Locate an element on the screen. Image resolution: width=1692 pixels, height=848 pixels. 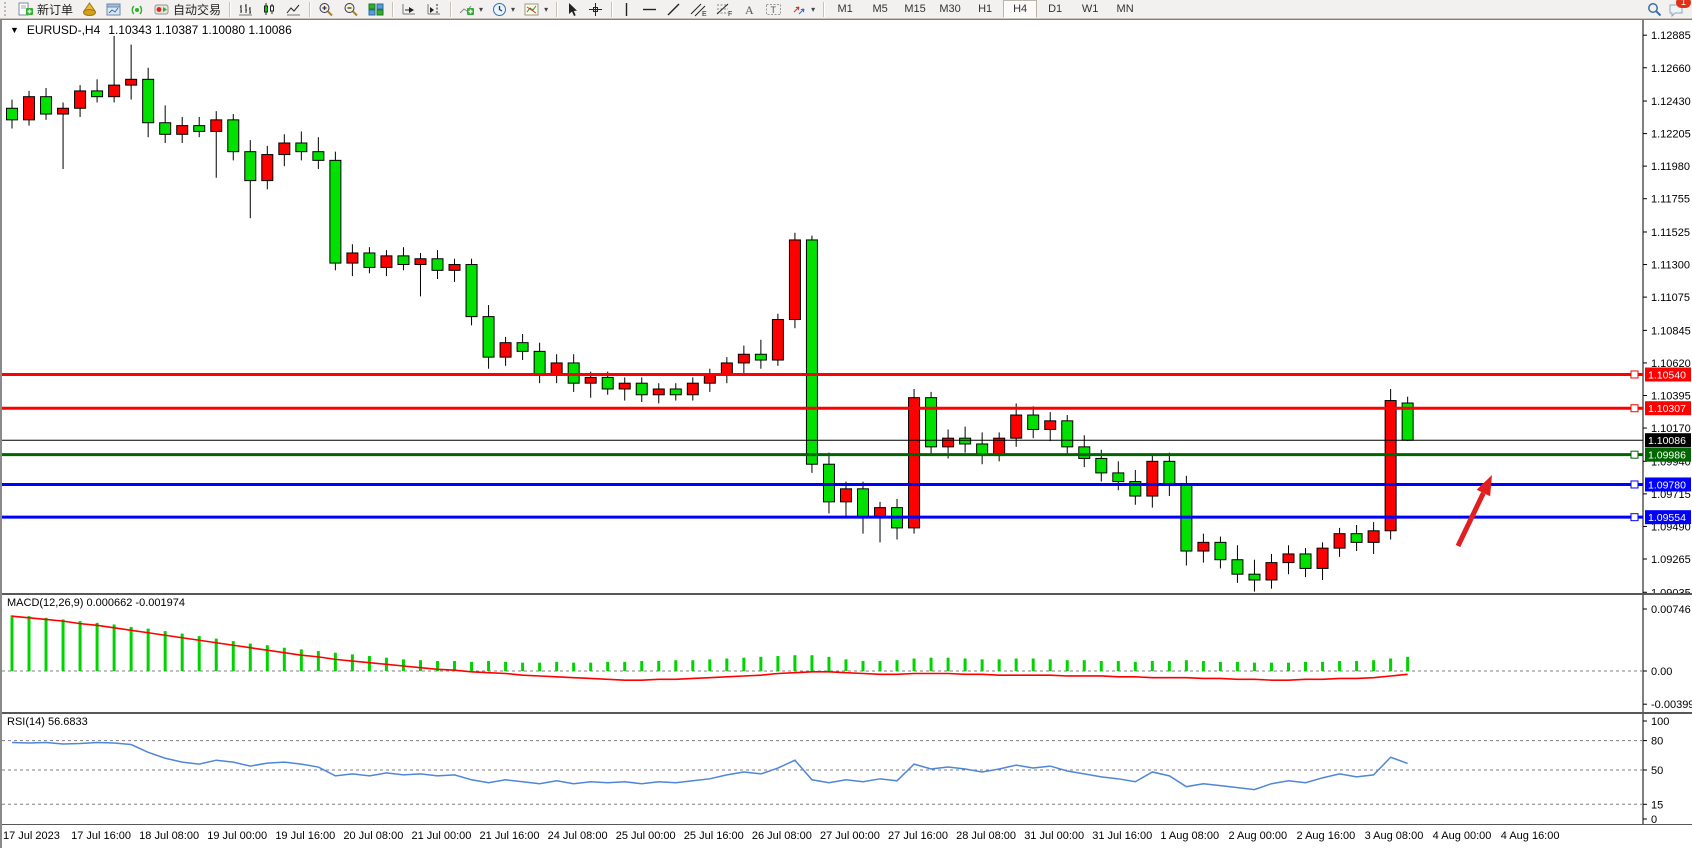
trend-arrow is located at coordinates (1473, 511).